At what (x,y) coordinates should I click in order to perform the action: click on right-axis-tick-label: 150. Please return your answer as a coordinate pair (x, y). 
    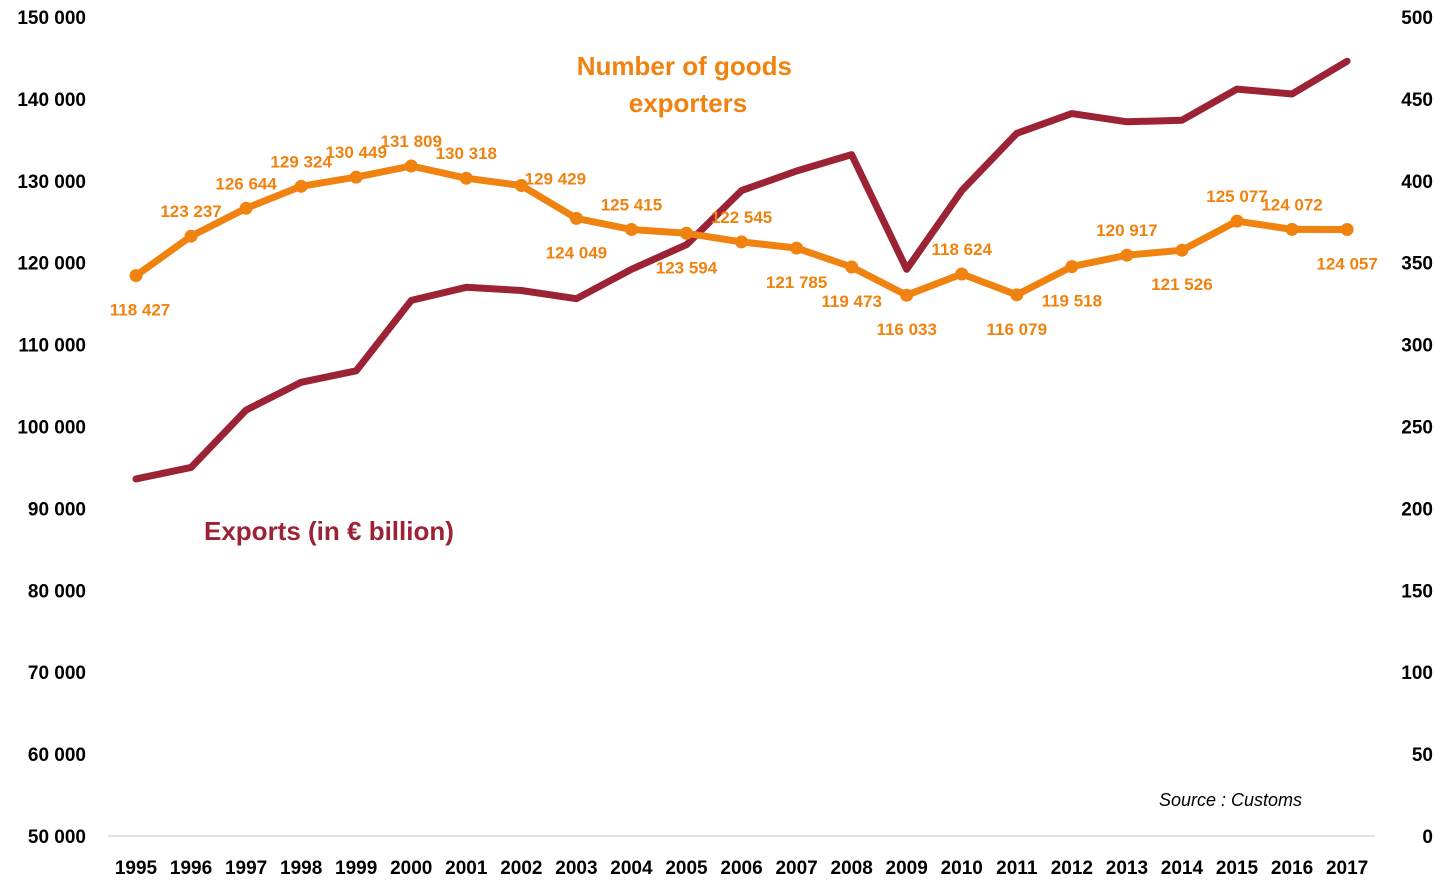
    Looking at the image, I should click on (1417, 591).